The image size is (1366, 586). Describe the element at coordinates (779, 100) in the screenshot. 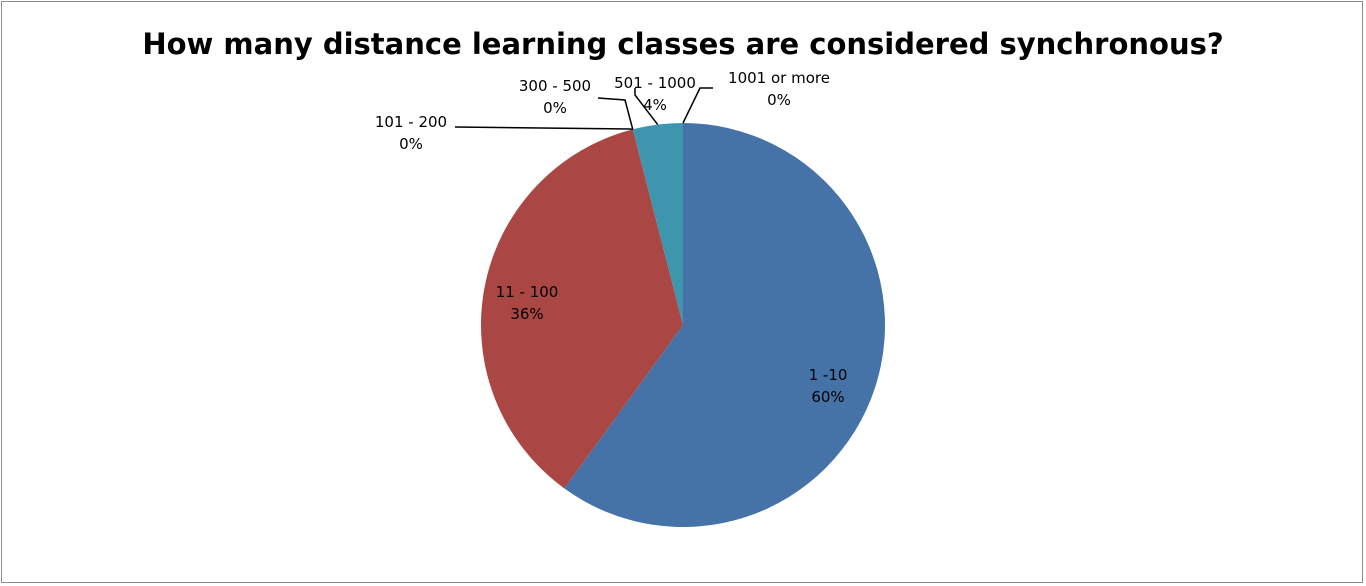

I see `slice-value-1001-or-more: 0%` at that location.